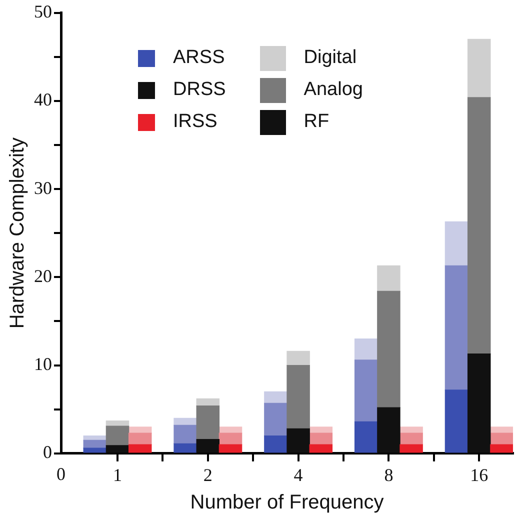 The image size is (521, 519). Describe the element at coordinates (43, 12) in the screenshot. I see `y-tick-label: 50` at that location.